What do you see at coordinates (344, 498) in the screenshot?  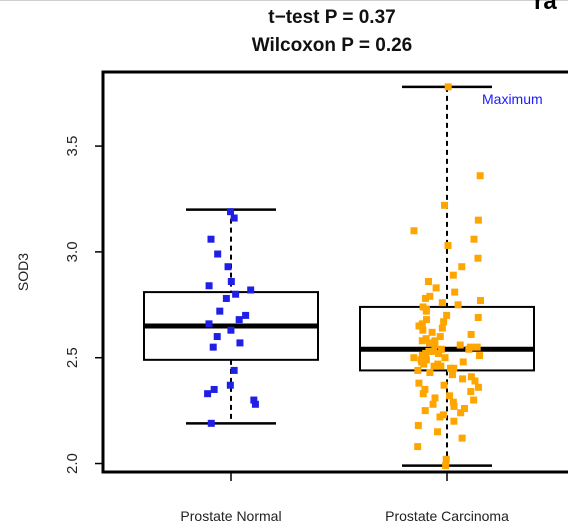 I see `x-axis: Prostate Normal Prostate Carcinoma` at bounding box center [344, 498].